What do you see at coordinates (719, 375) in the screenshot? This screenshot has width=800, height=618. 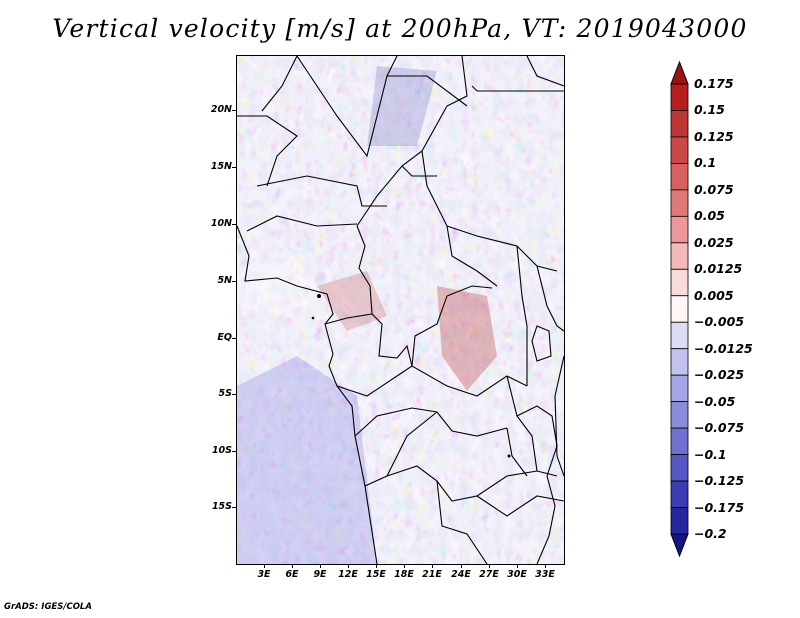 I see `colorbar-tick-label: −0.025` at bounding box center [719, 375].